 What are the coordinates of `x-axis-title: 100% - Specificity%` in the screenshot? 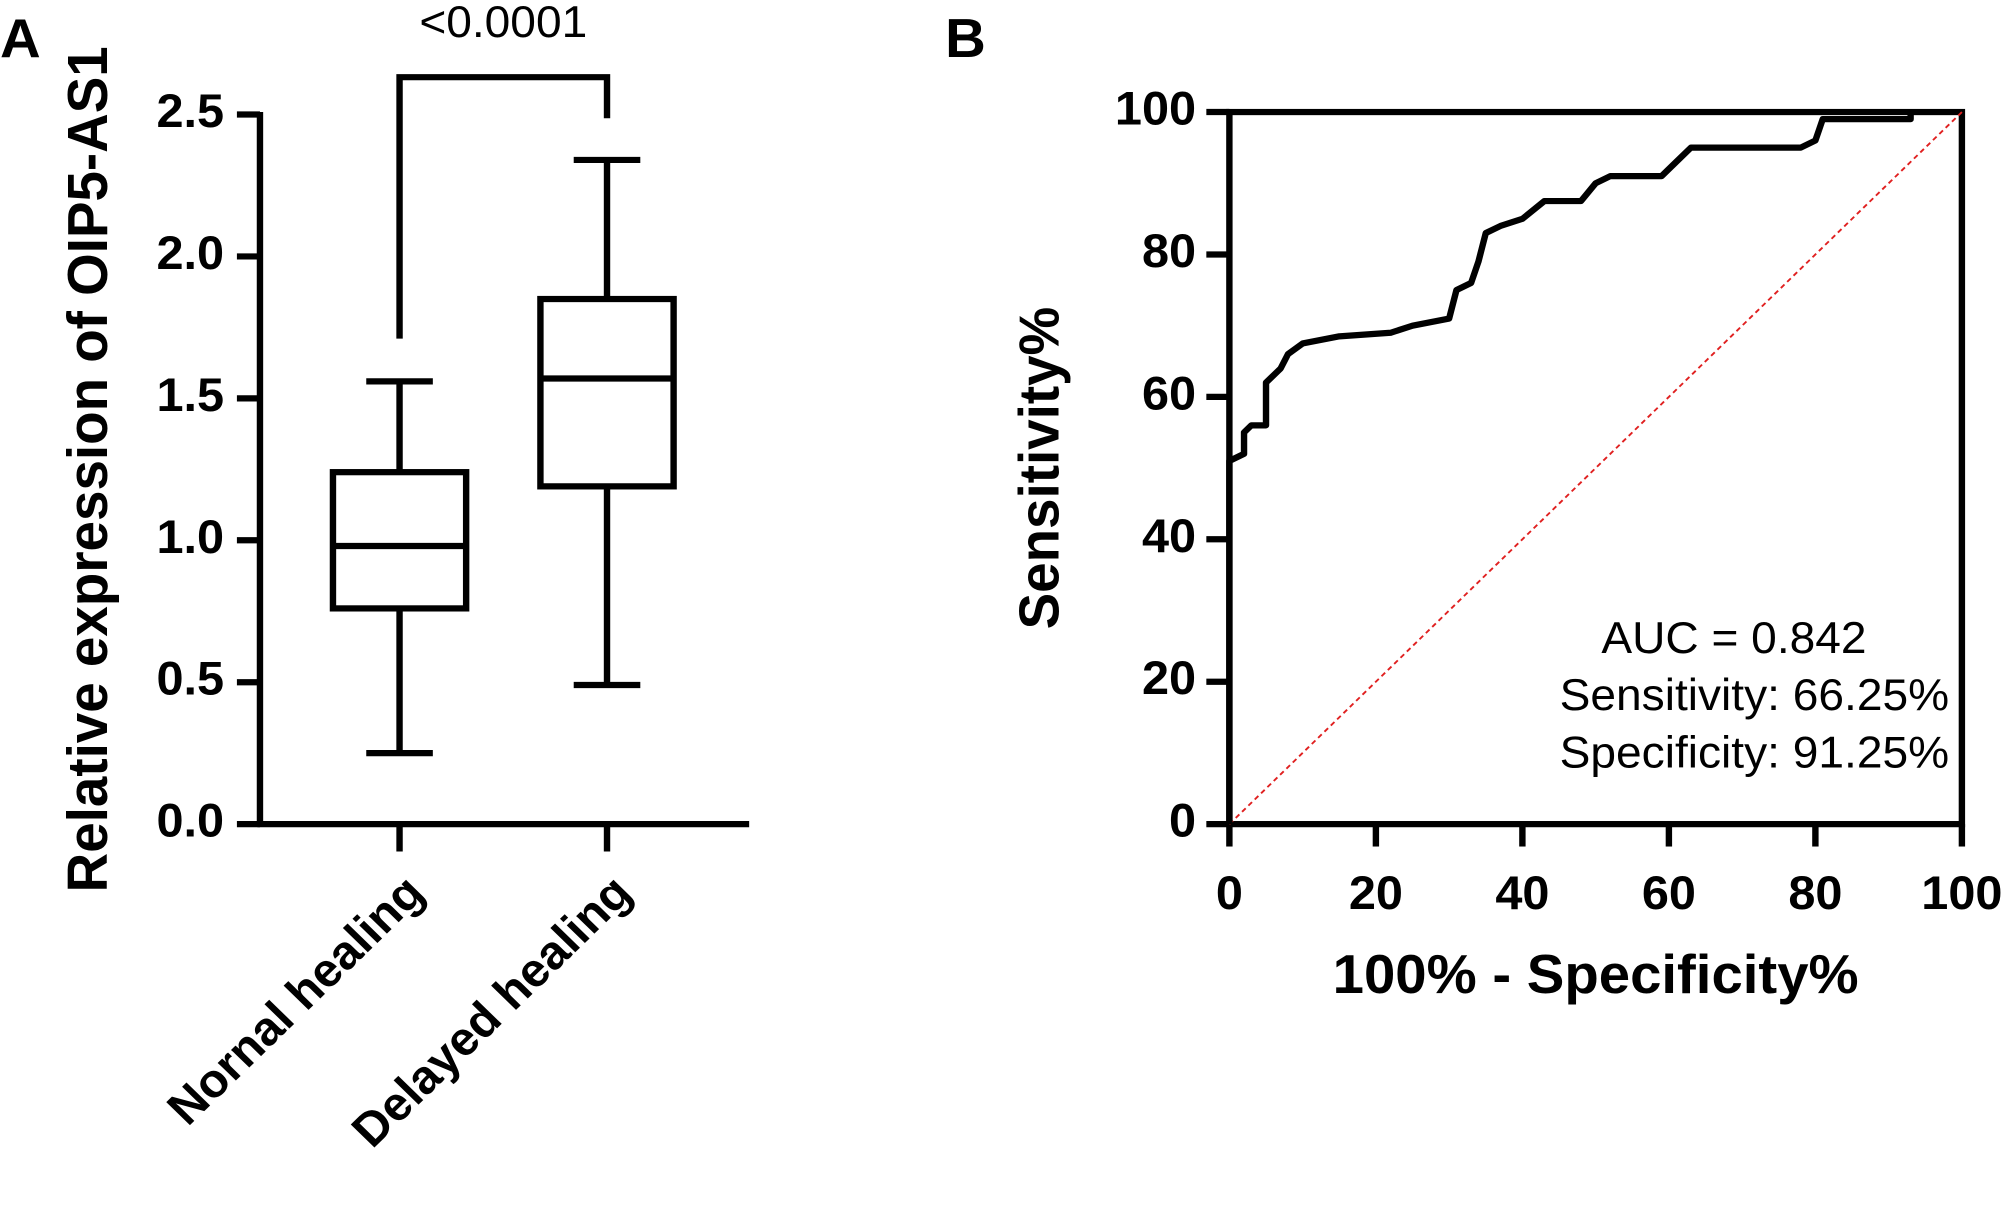 It's located at (1596, 974).